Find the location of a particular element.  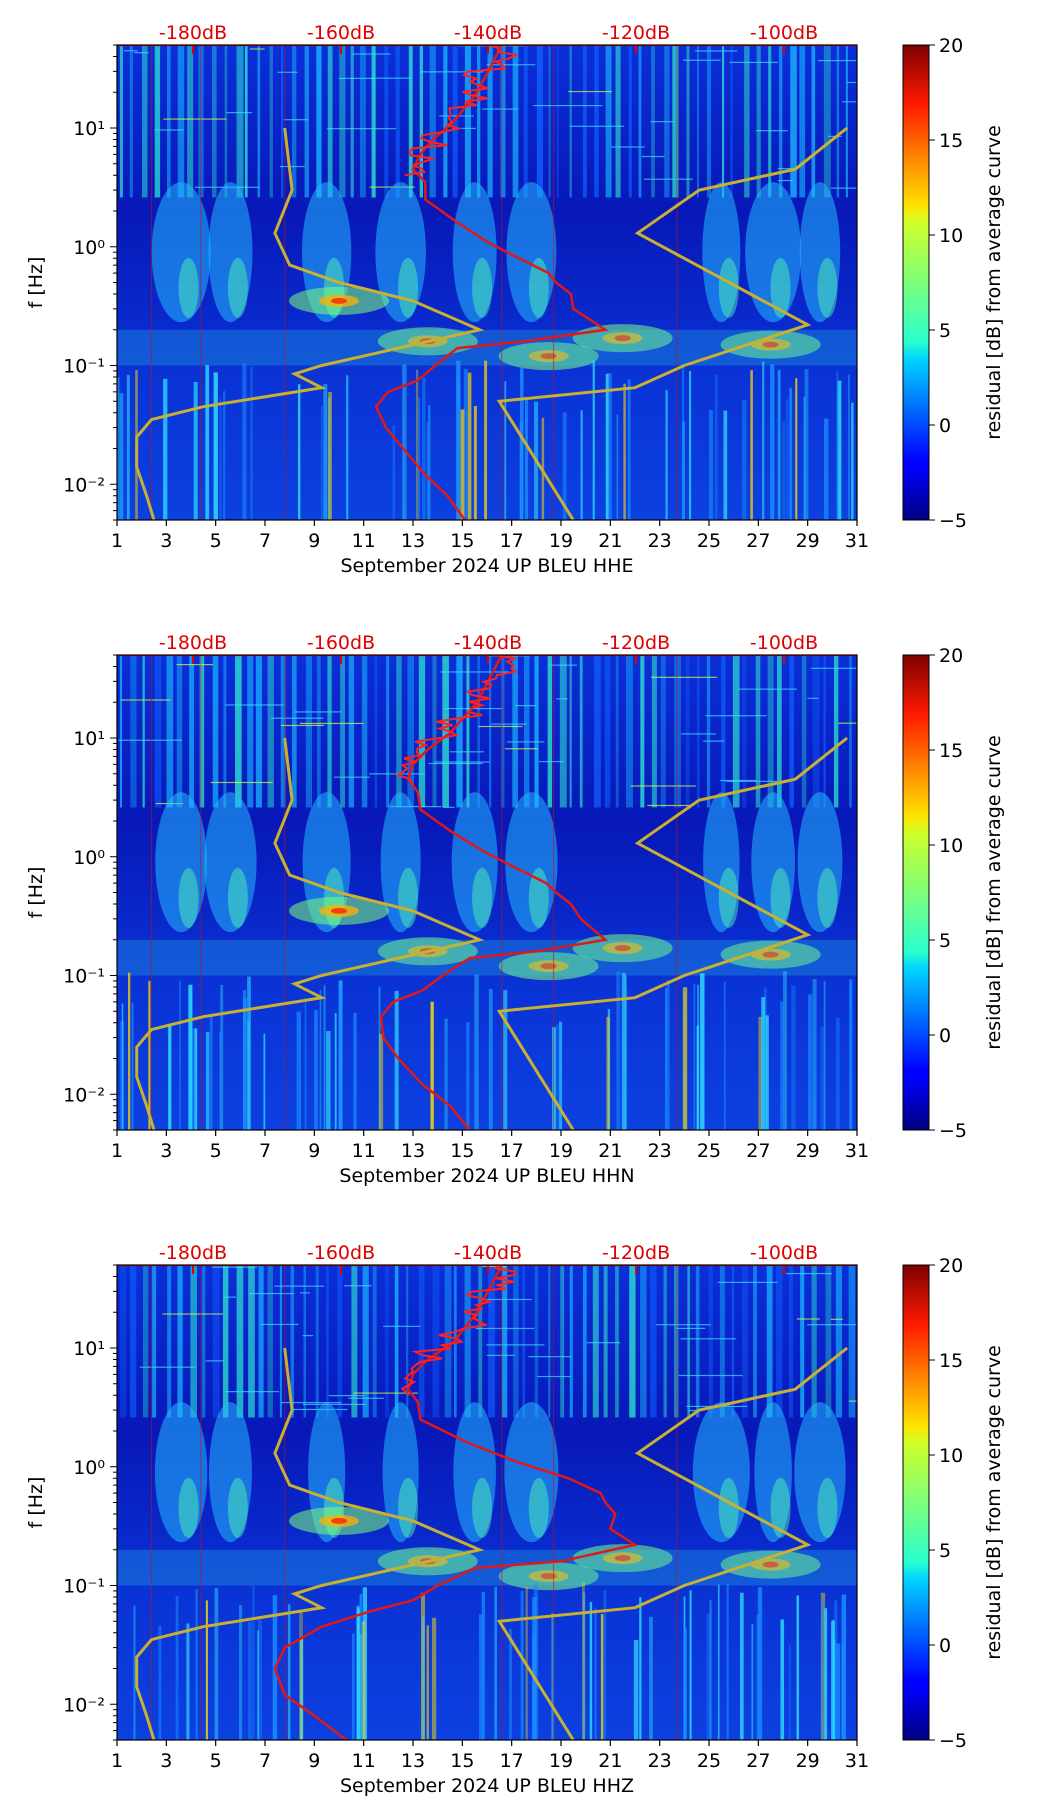

db-scale-label: -140dB is located at coordinates (488, 643).